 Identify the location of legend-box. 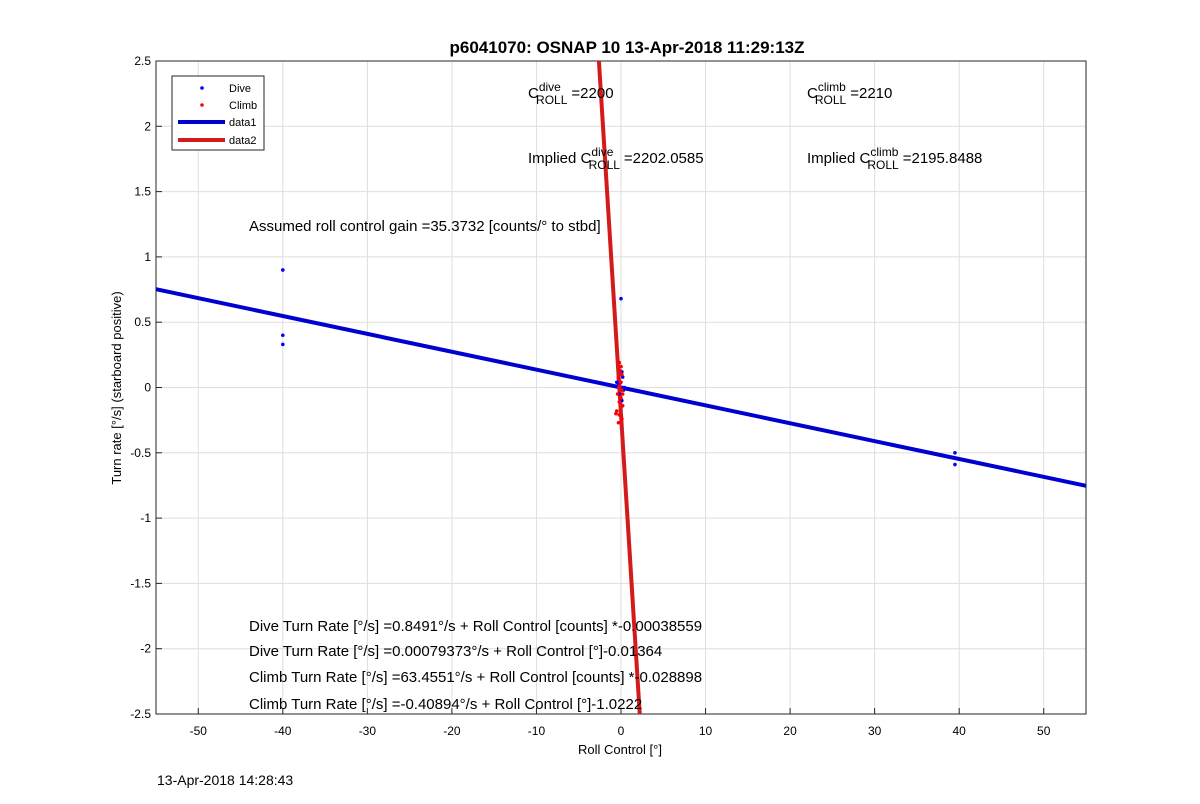
(218, 113).